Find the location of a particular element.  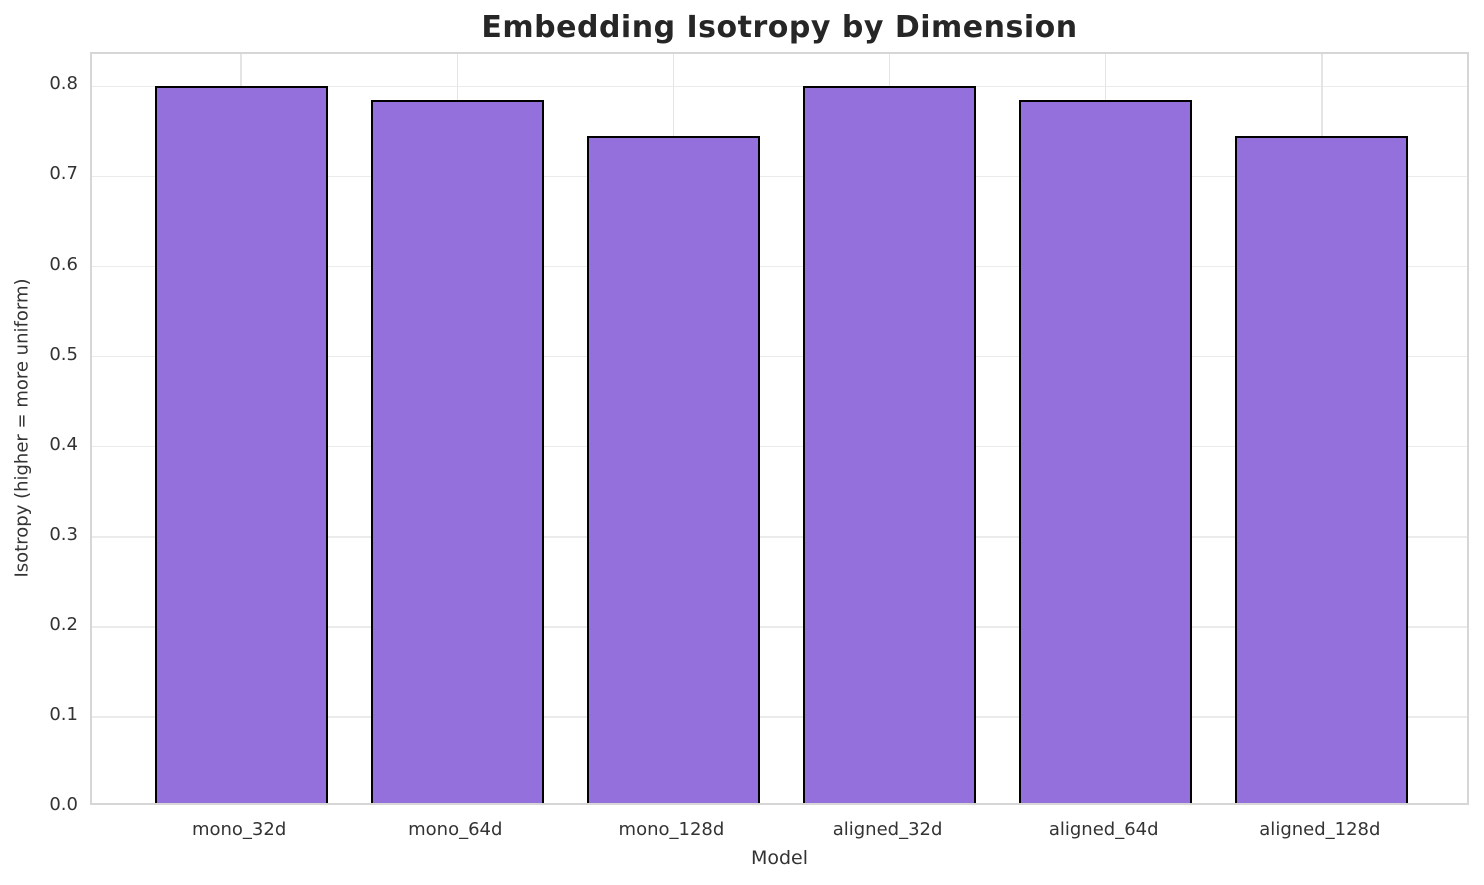

bar-aligned_32d is located at coordinates (890, 444).